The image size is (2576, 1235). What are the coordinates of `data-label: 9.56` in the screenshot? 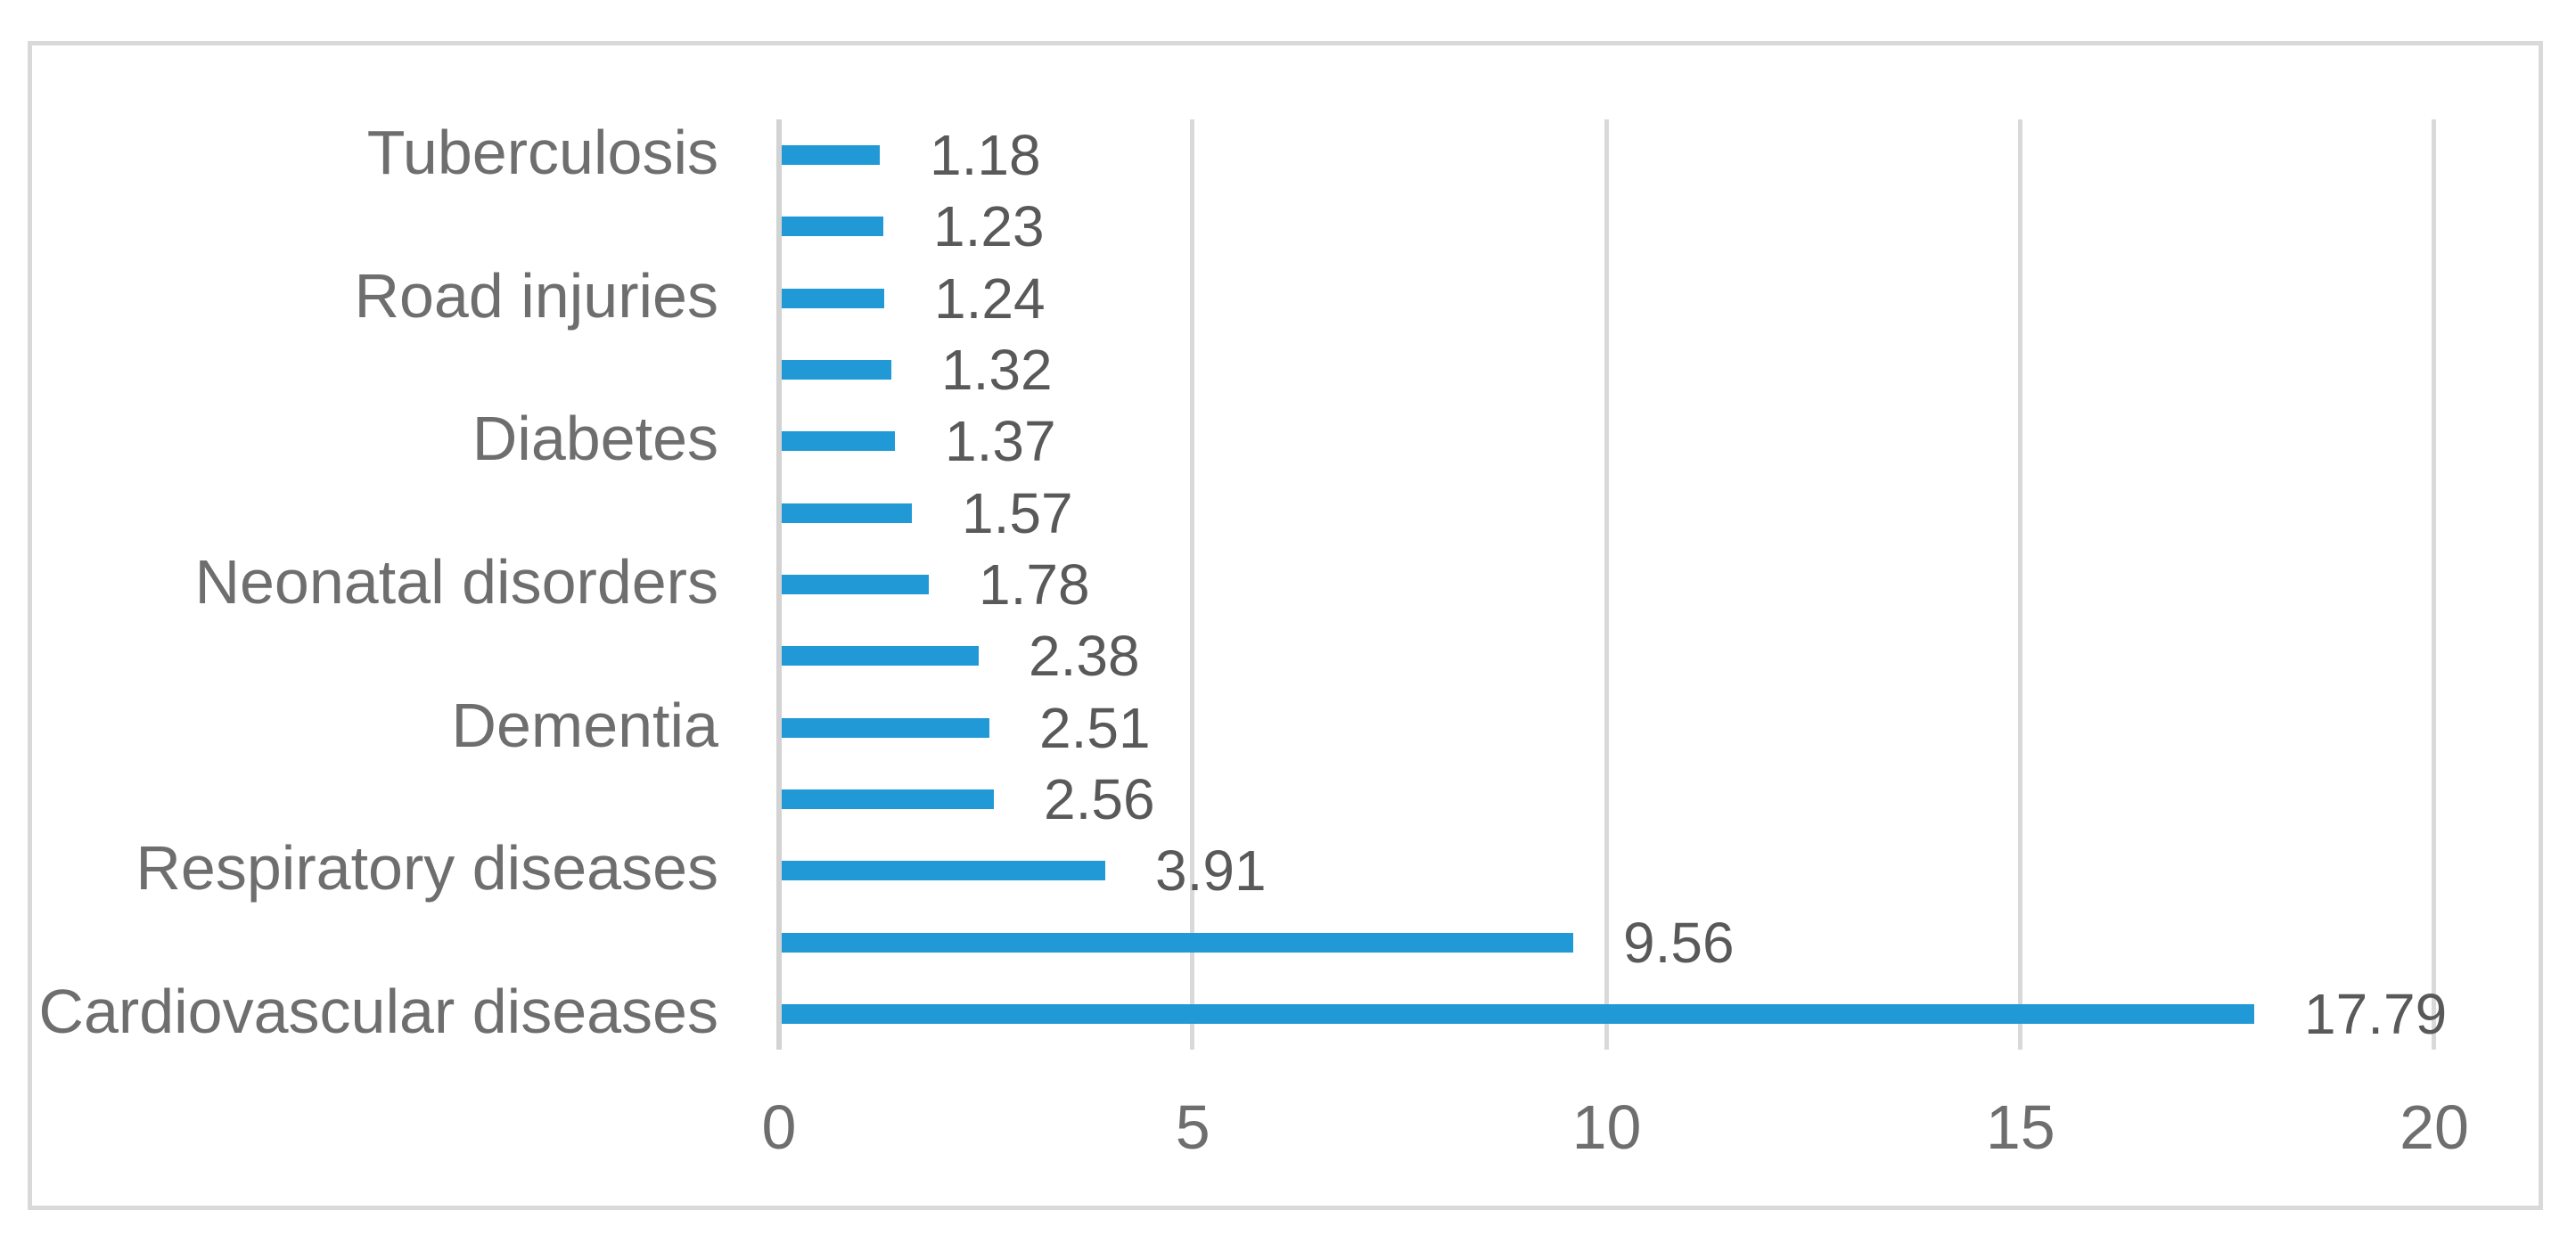 It's located at (1679, 943).